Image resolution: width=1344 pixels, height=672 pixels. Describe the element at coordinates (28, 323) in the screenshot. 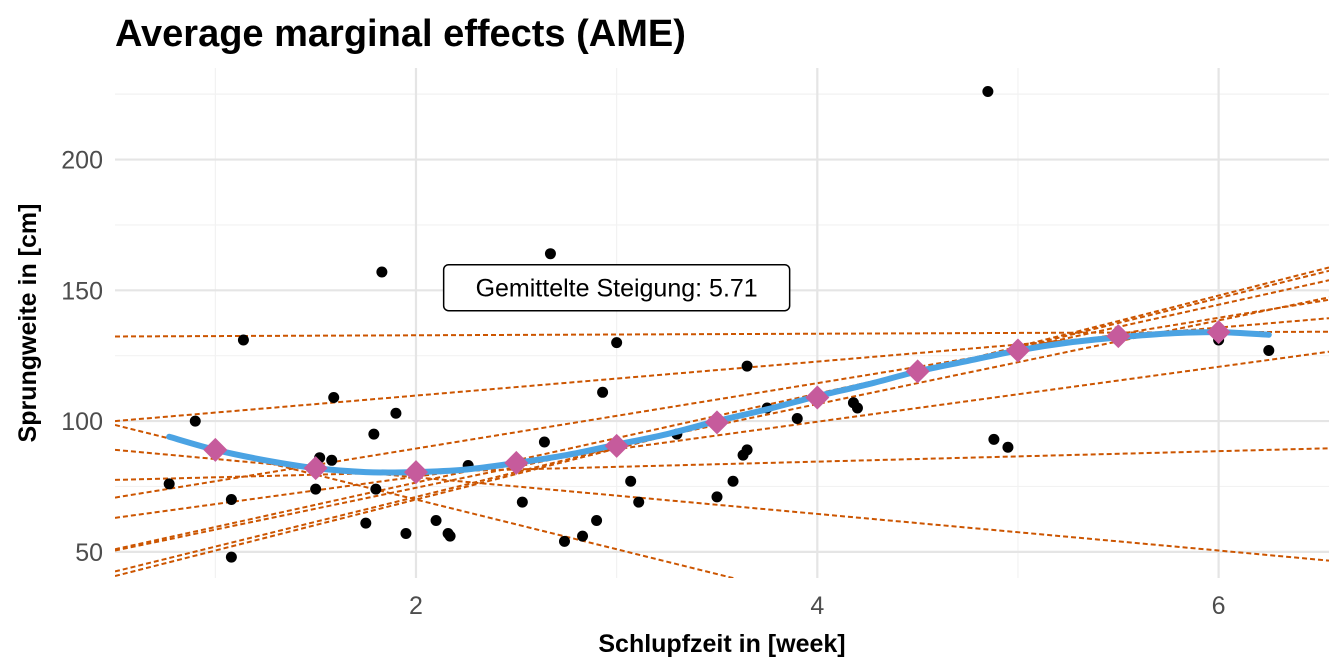

I see `y-axis-title: Sprungweite in [cm]` at that location.